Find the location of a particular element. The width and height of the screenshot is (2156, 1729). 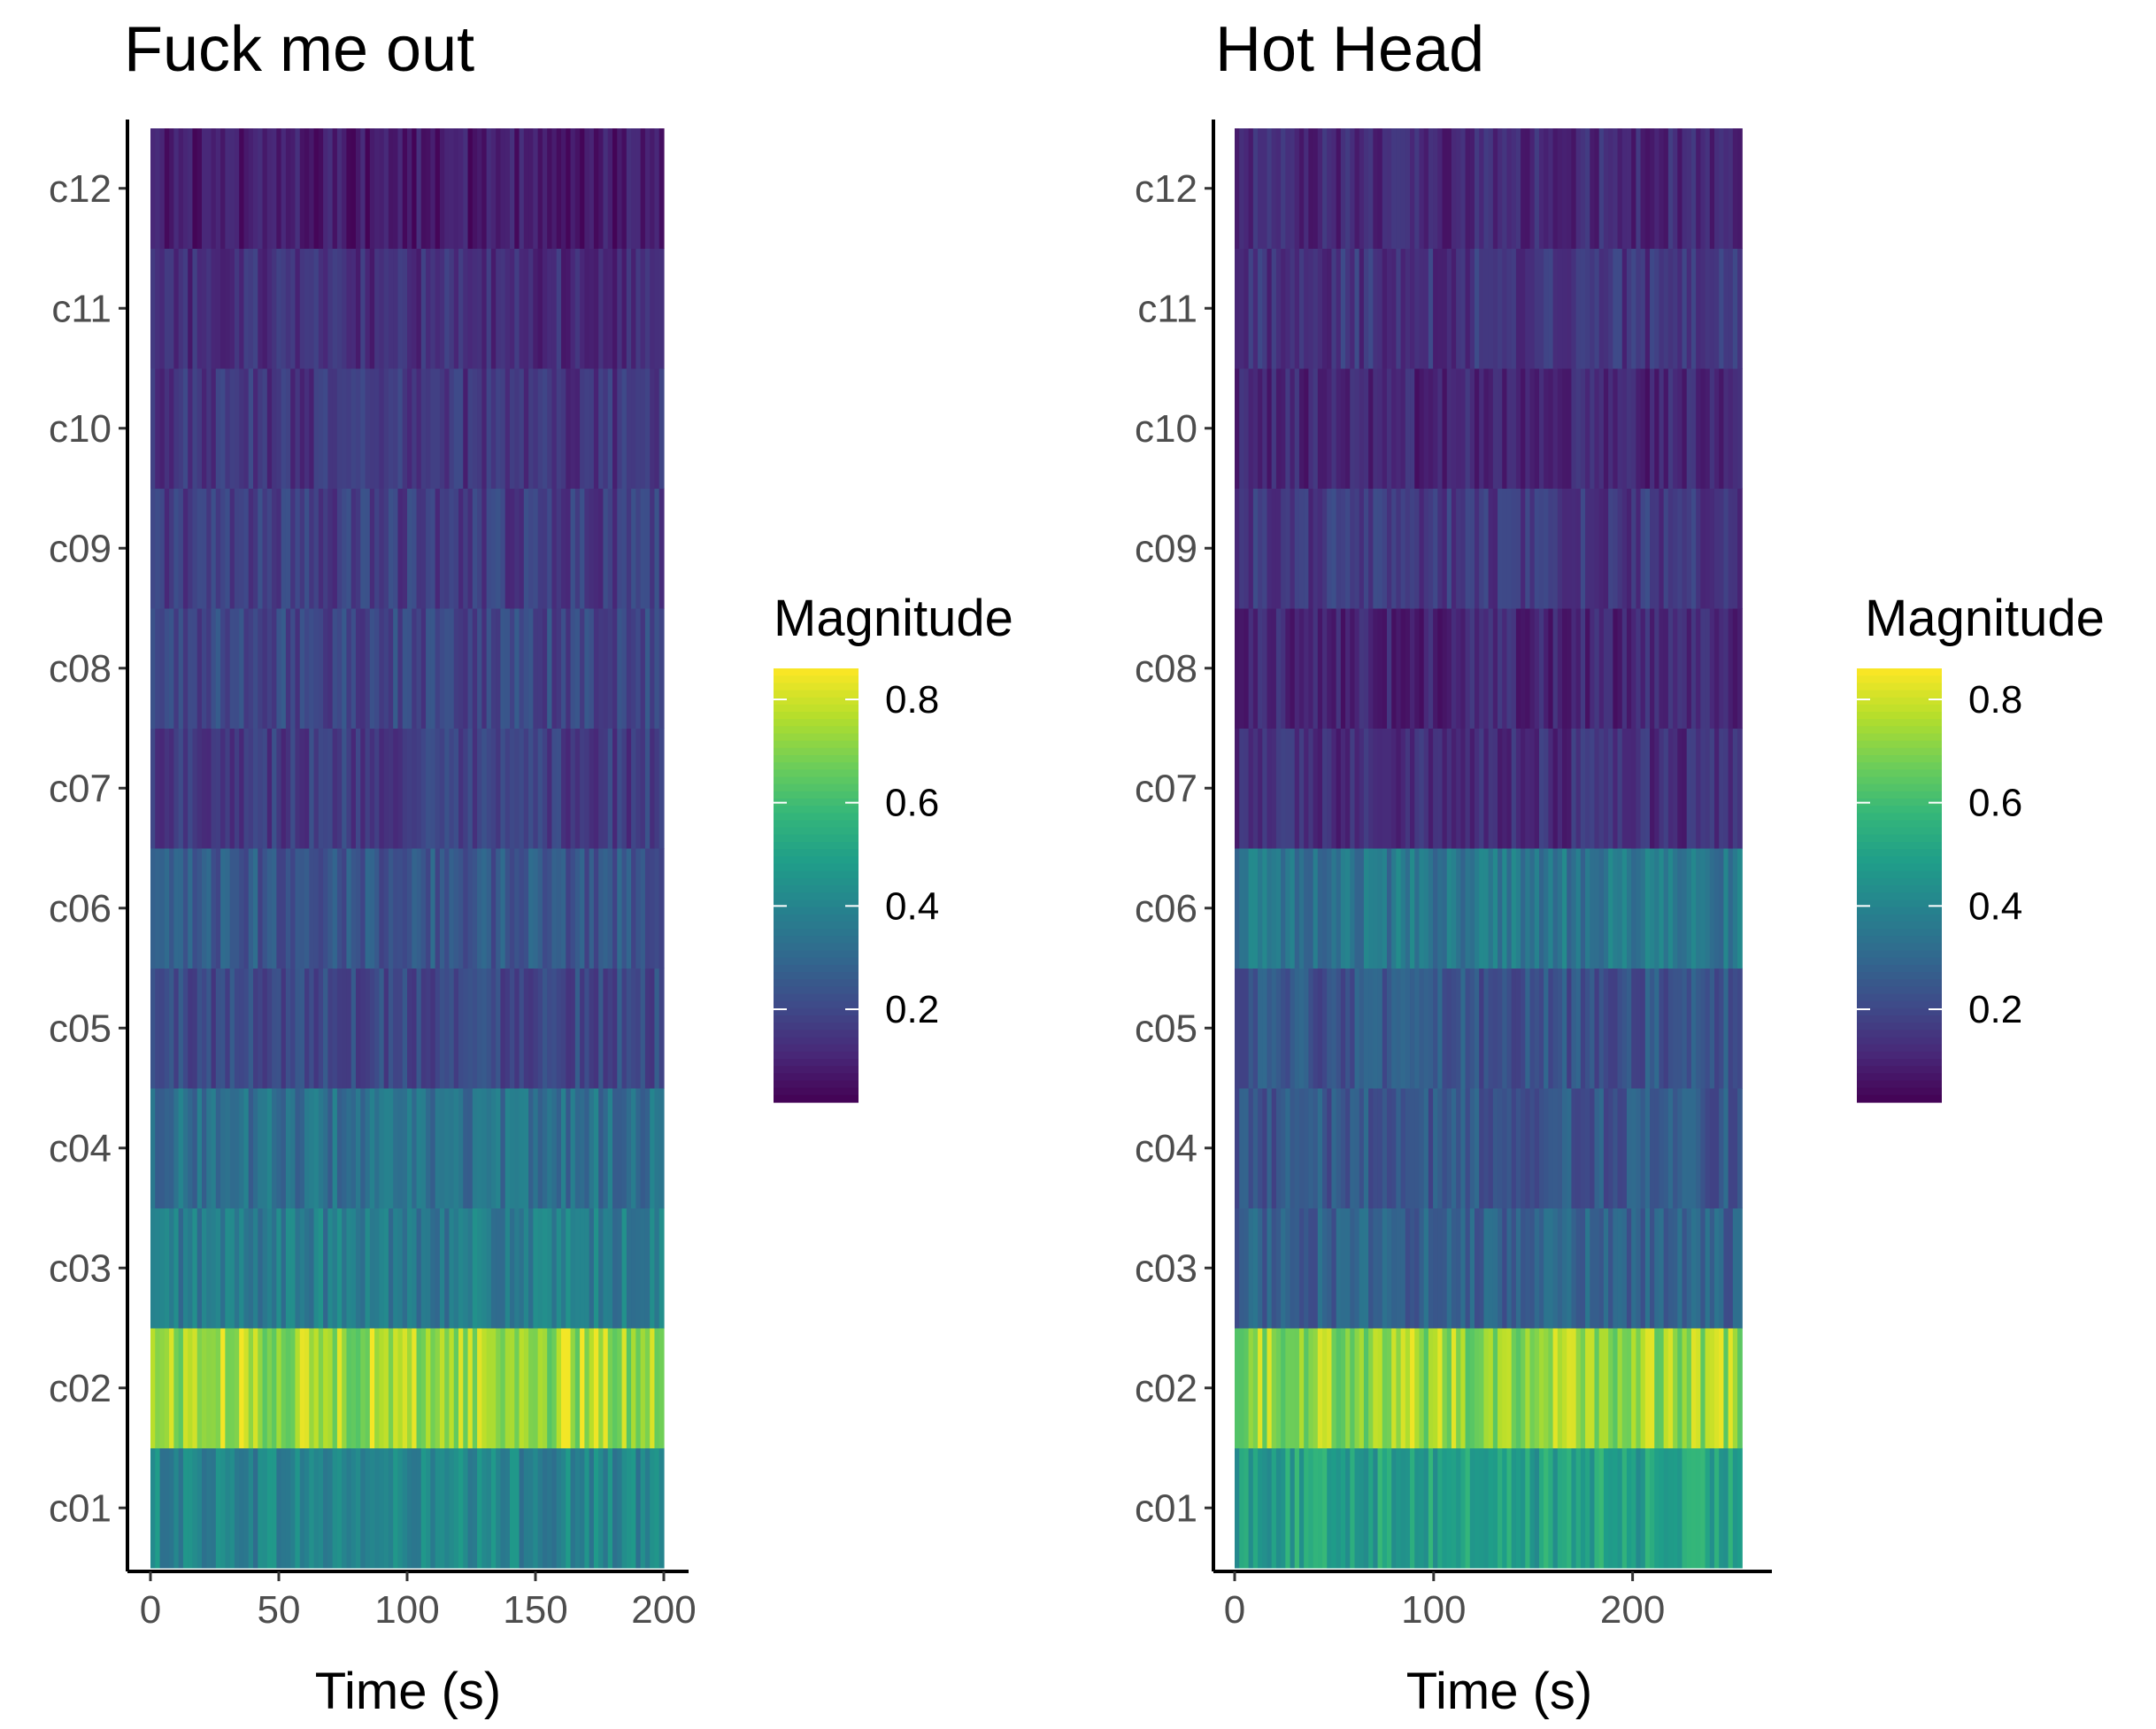

y-tick-label: c10 is located at coordinates (80, 429).